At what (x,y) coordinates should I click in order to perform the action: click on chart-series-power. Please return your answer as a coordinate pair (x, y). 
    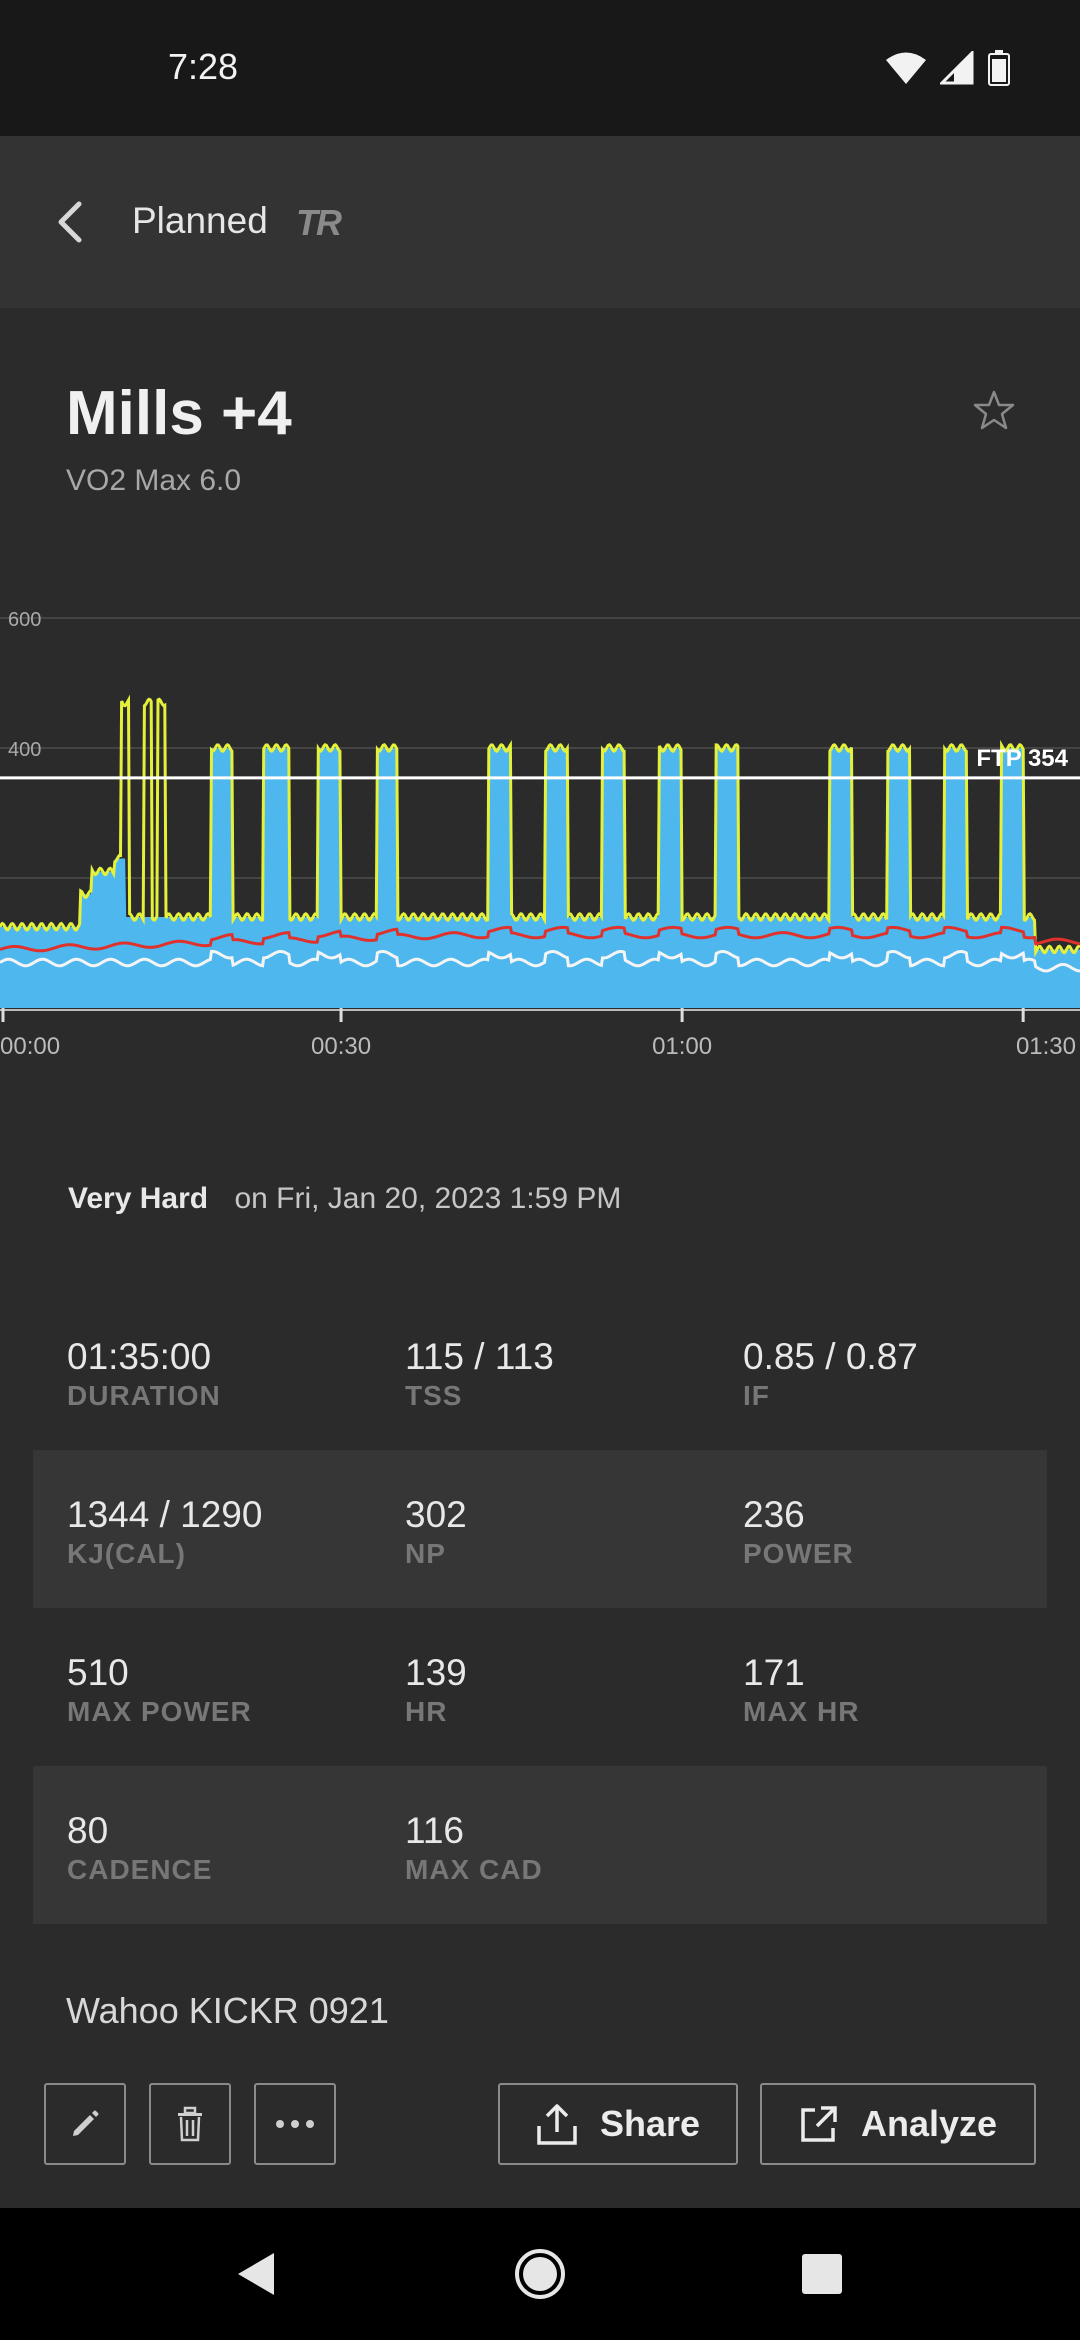
    Looking at the image, I should click on (540, 826).